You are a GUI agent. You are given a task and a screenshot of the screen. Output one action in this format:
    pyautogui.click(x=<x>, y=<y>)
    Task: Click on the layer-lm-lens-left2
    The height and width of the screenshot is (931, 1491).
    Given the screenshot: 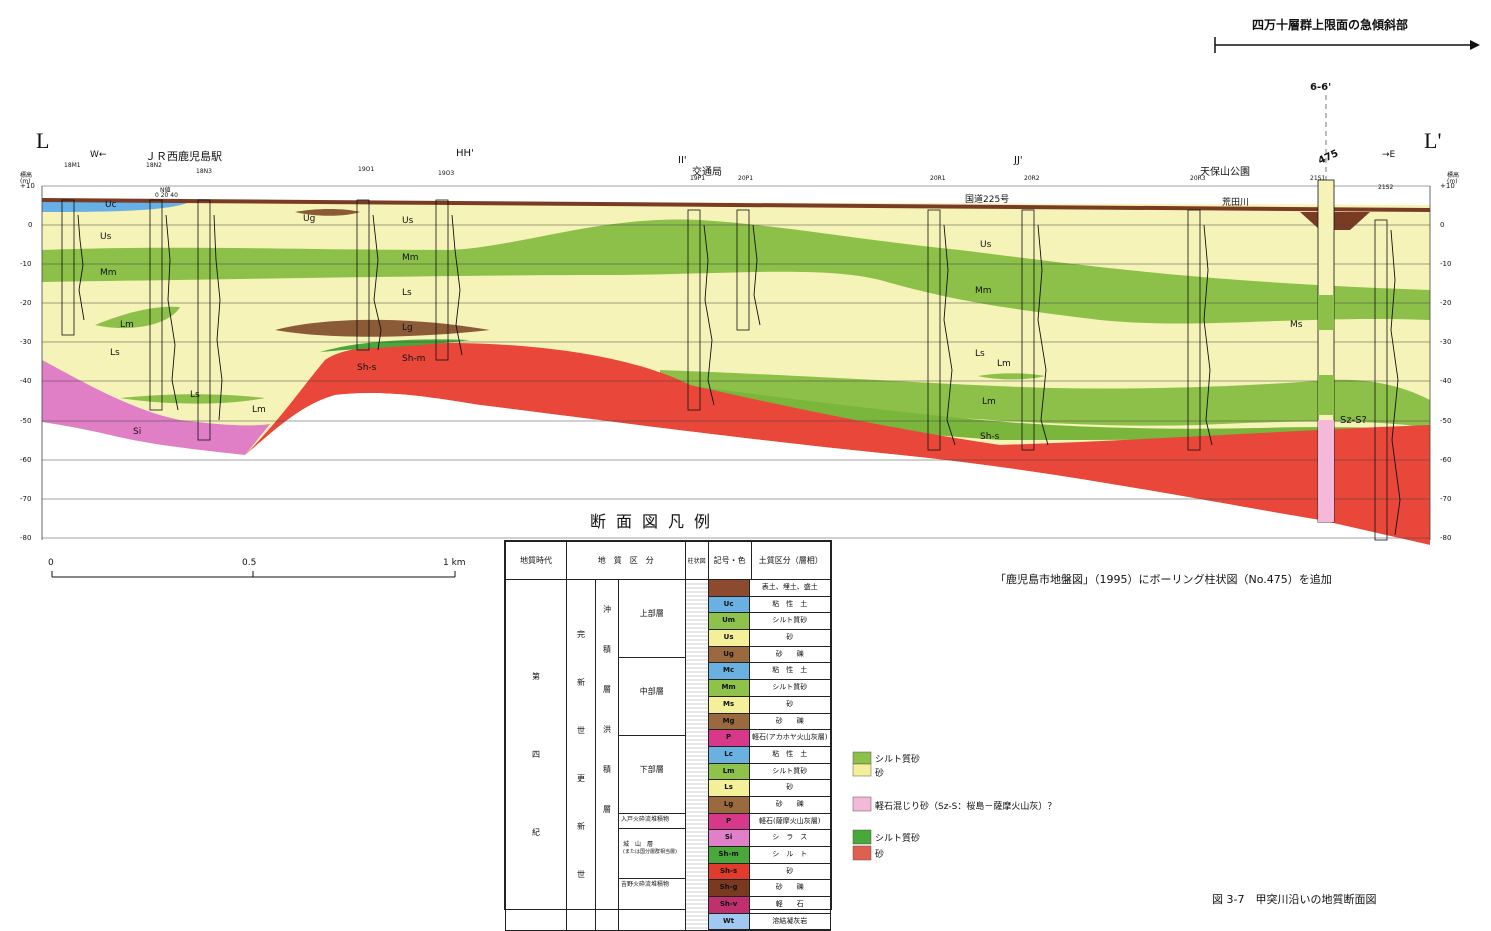 What is the action you would take?
    pyautogui.click(x=192, y=399)
    